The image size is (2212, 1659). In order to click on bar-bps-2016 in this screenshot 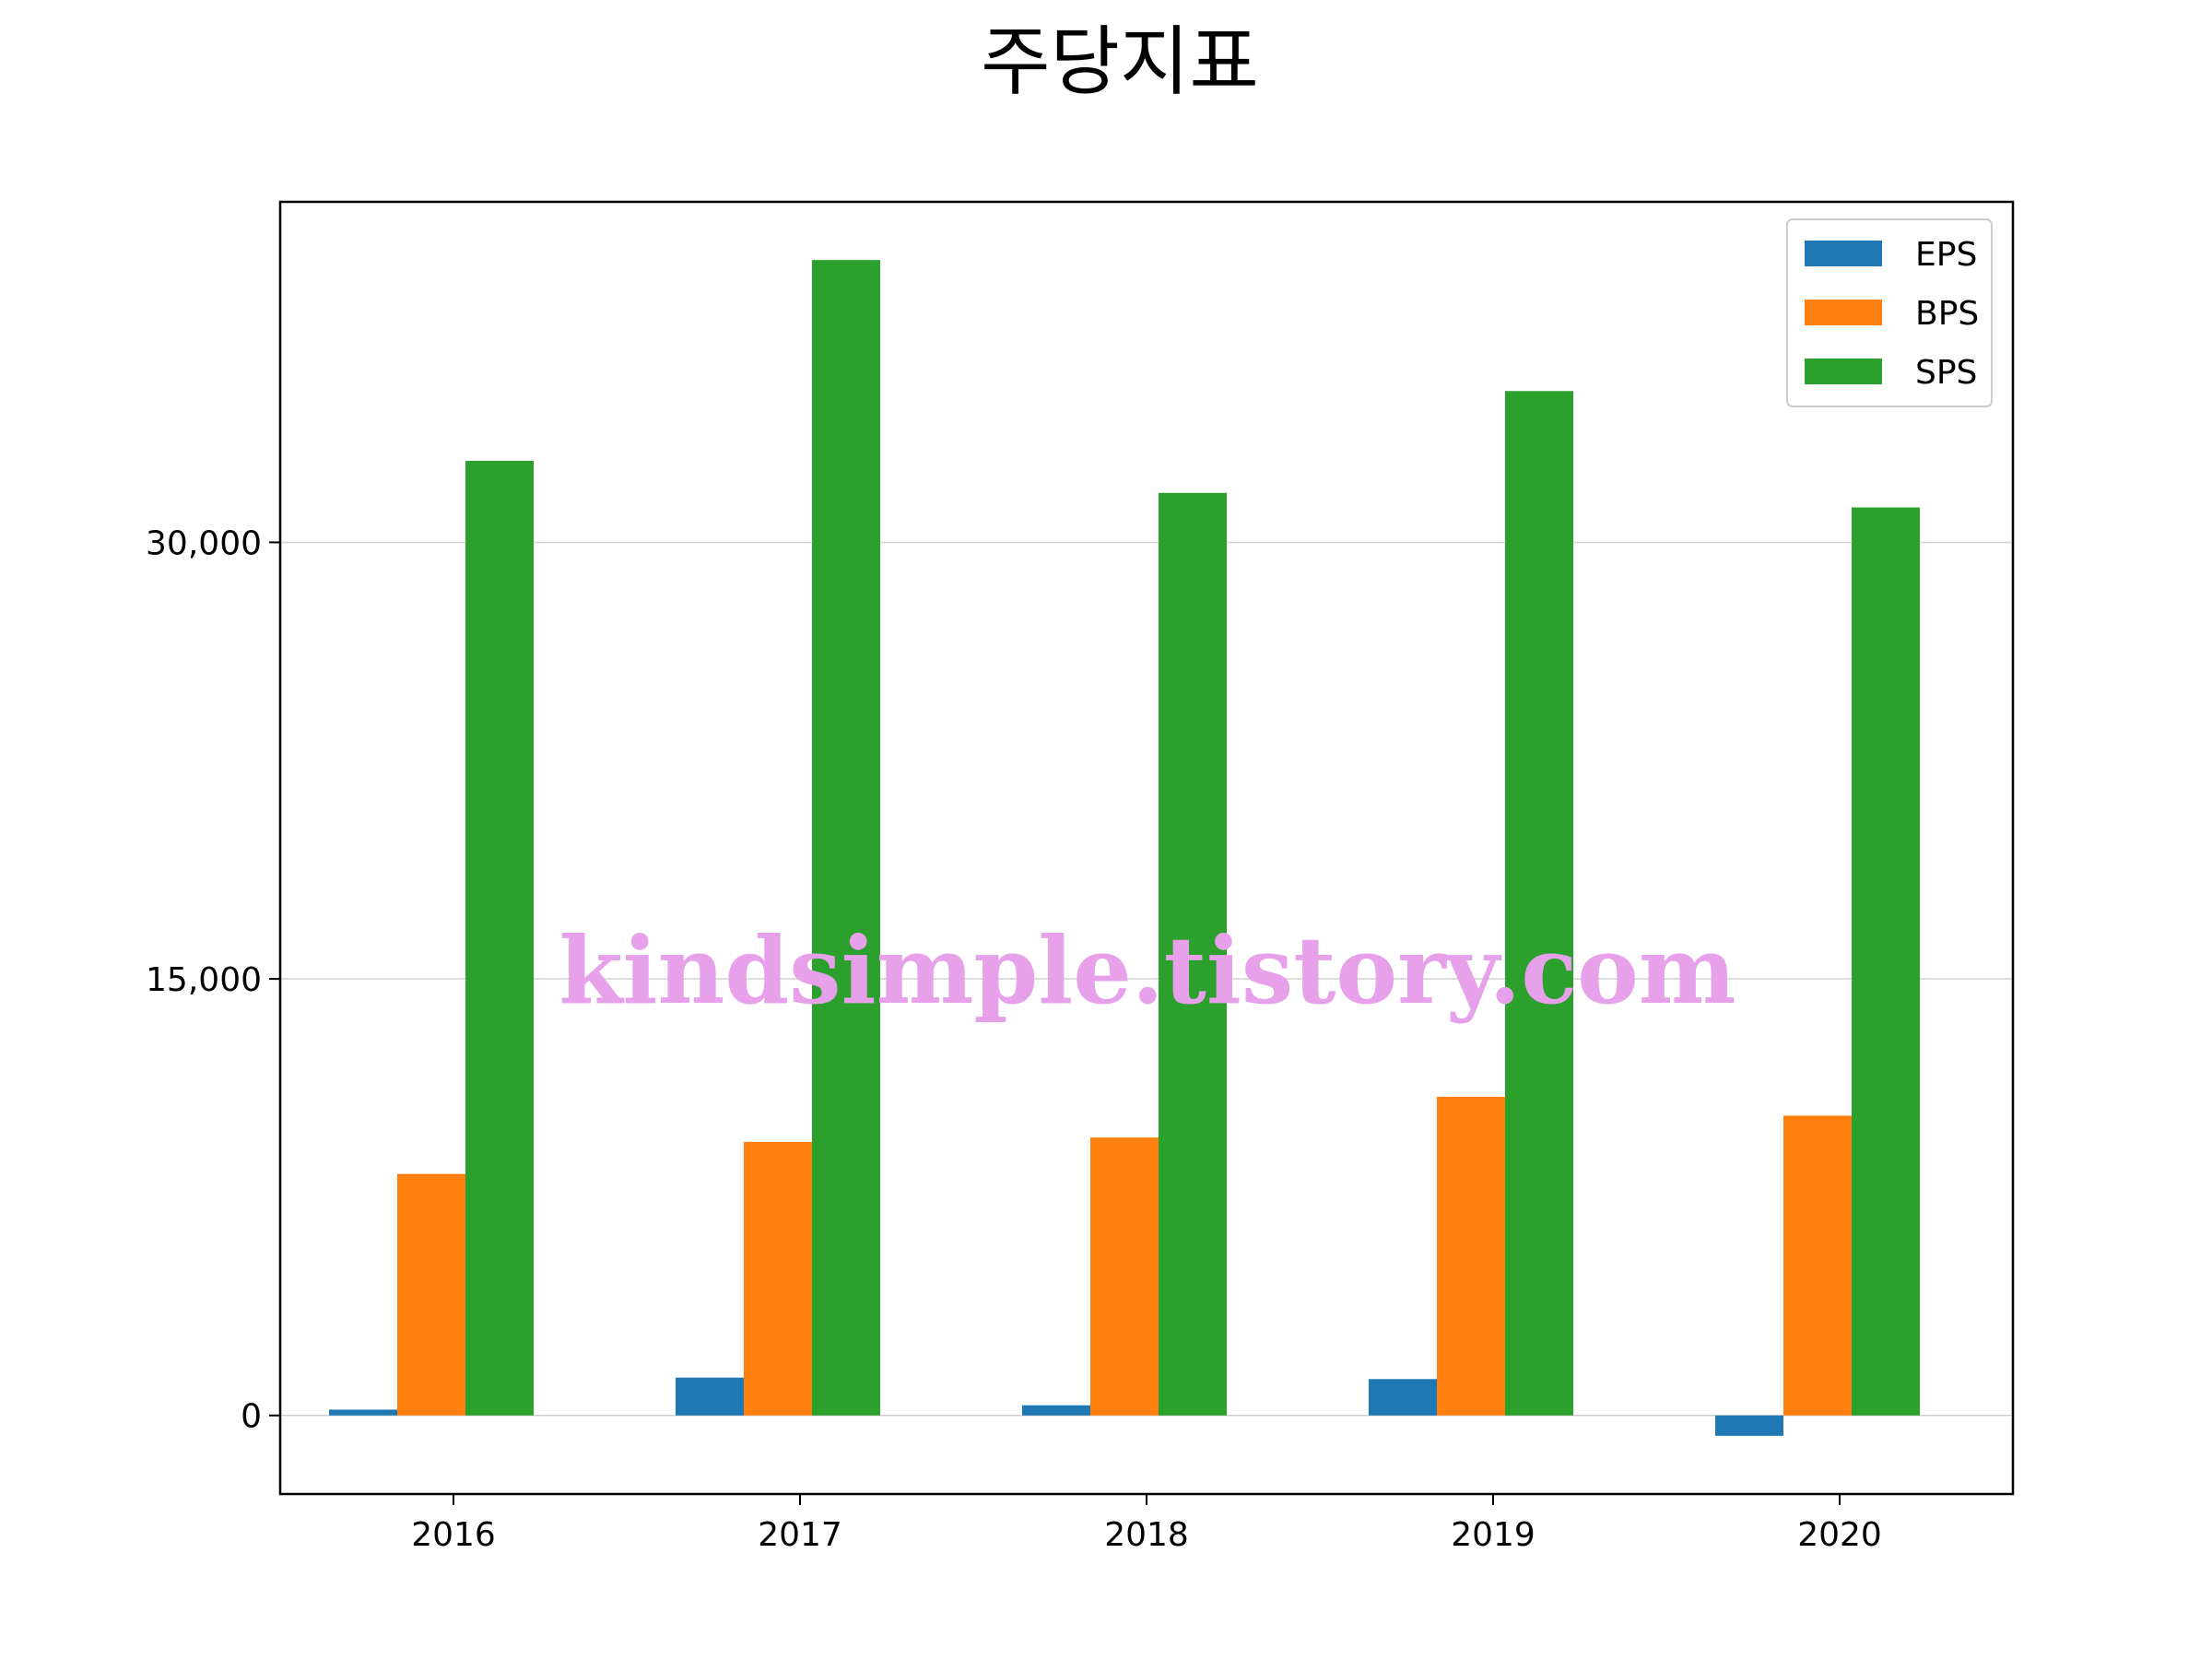, I will do `click(431, 1294)`.